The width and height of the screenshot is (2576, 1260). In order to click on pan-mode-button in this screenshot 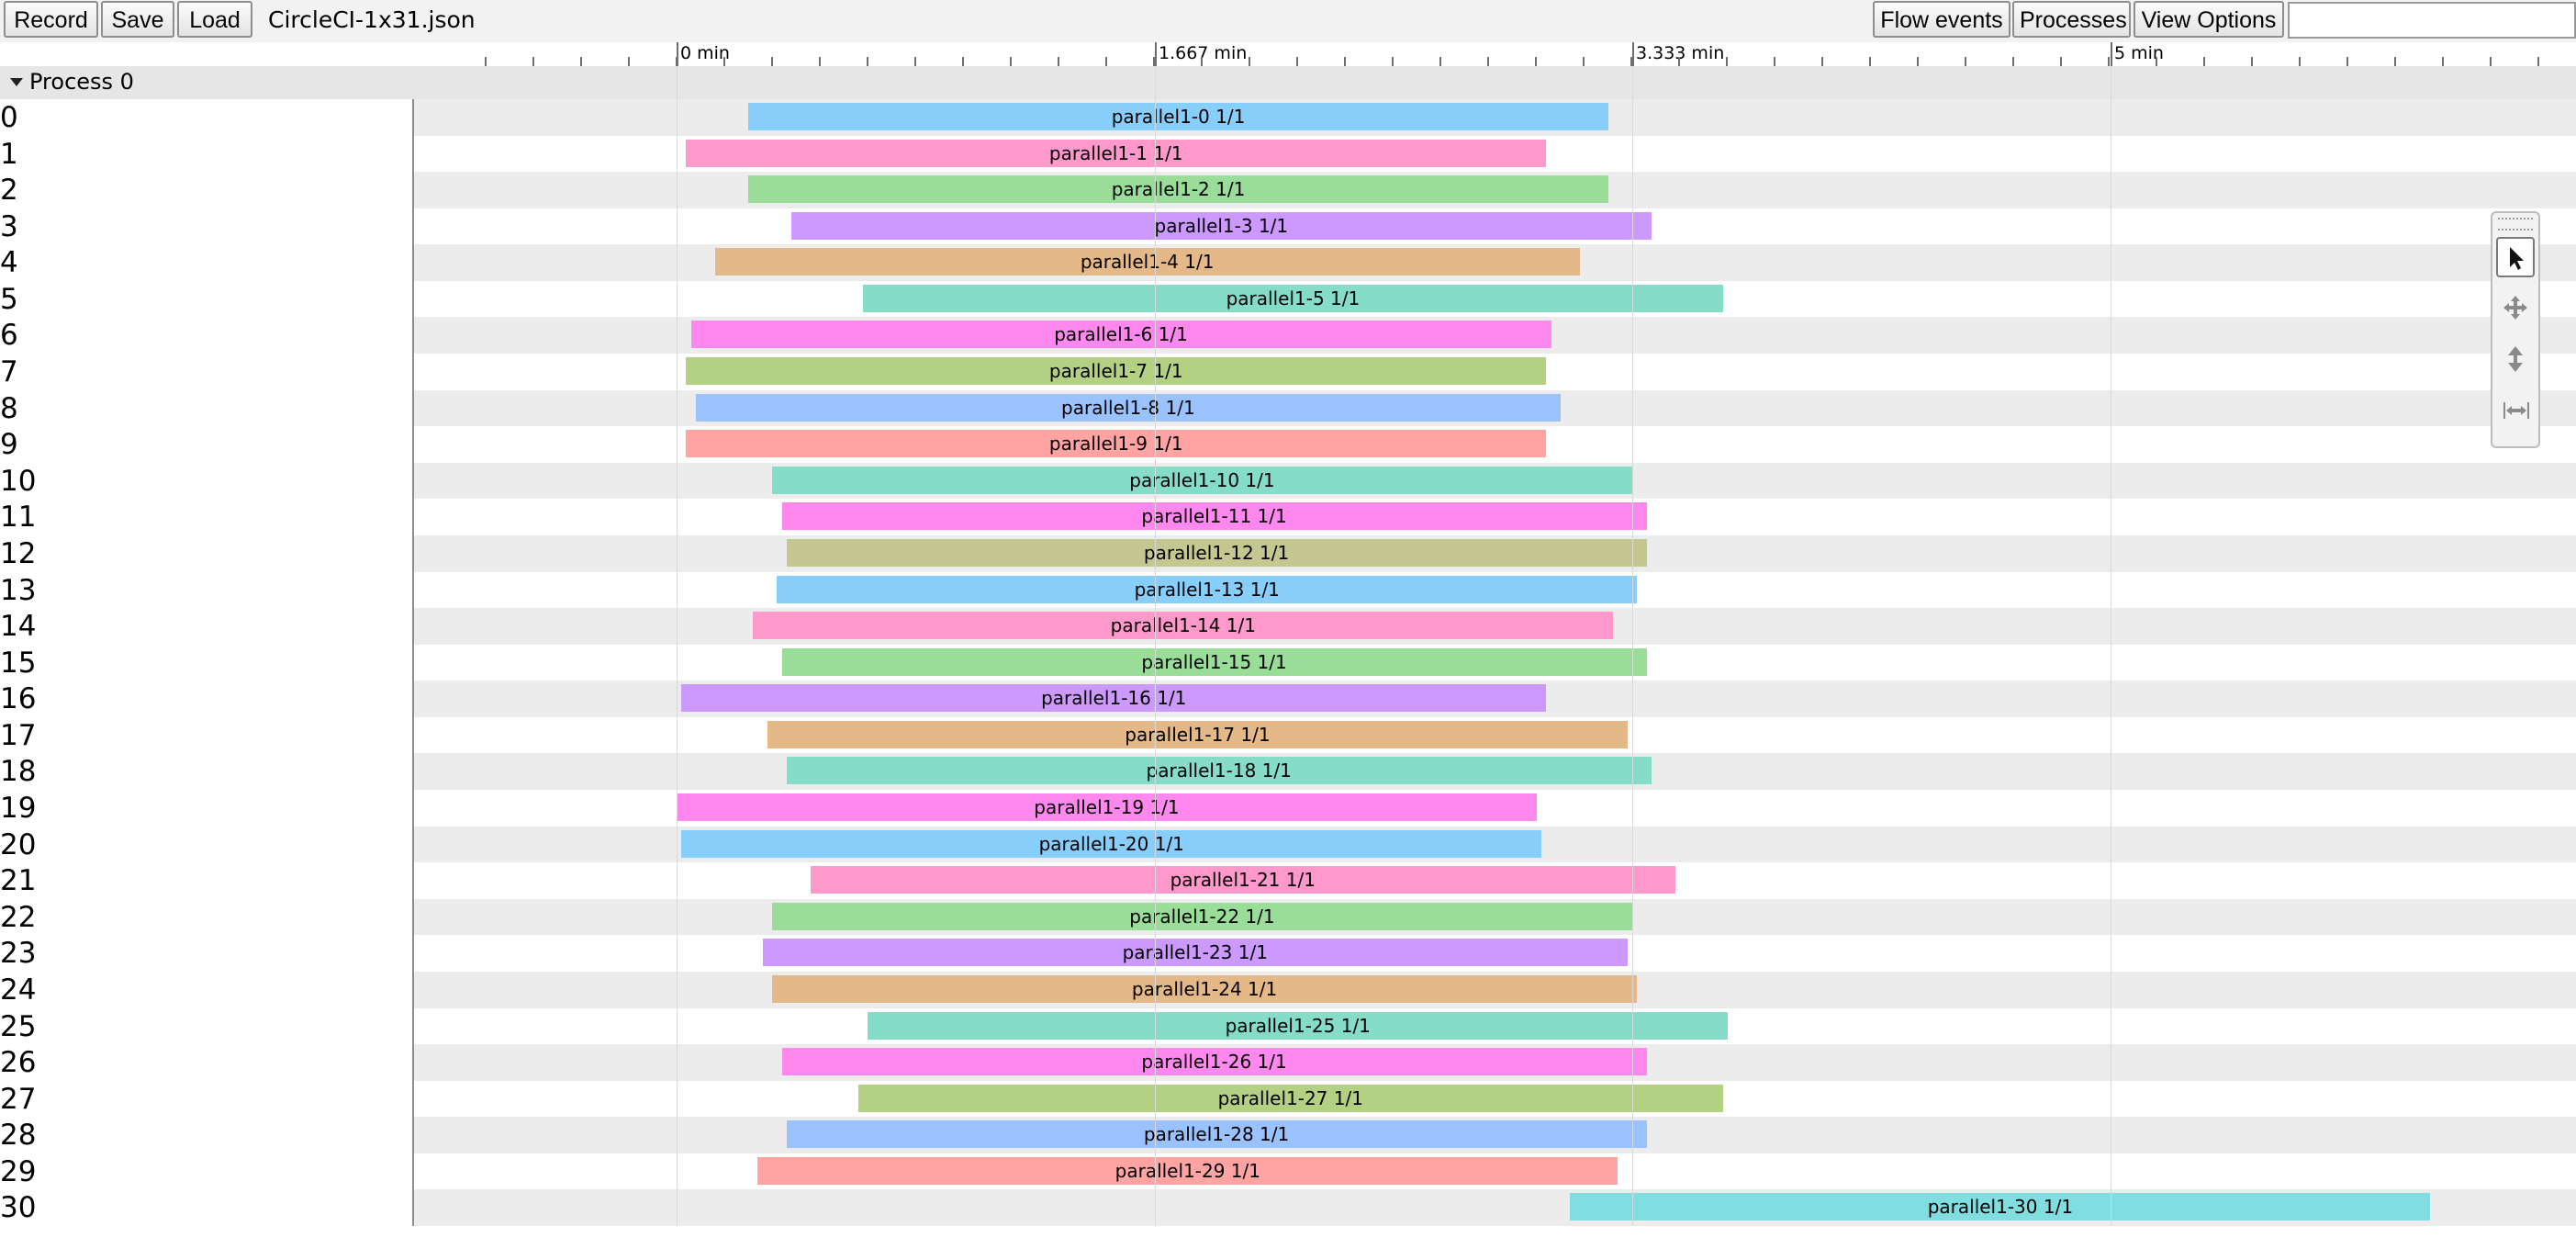, I will do `click(2515, 308)`.